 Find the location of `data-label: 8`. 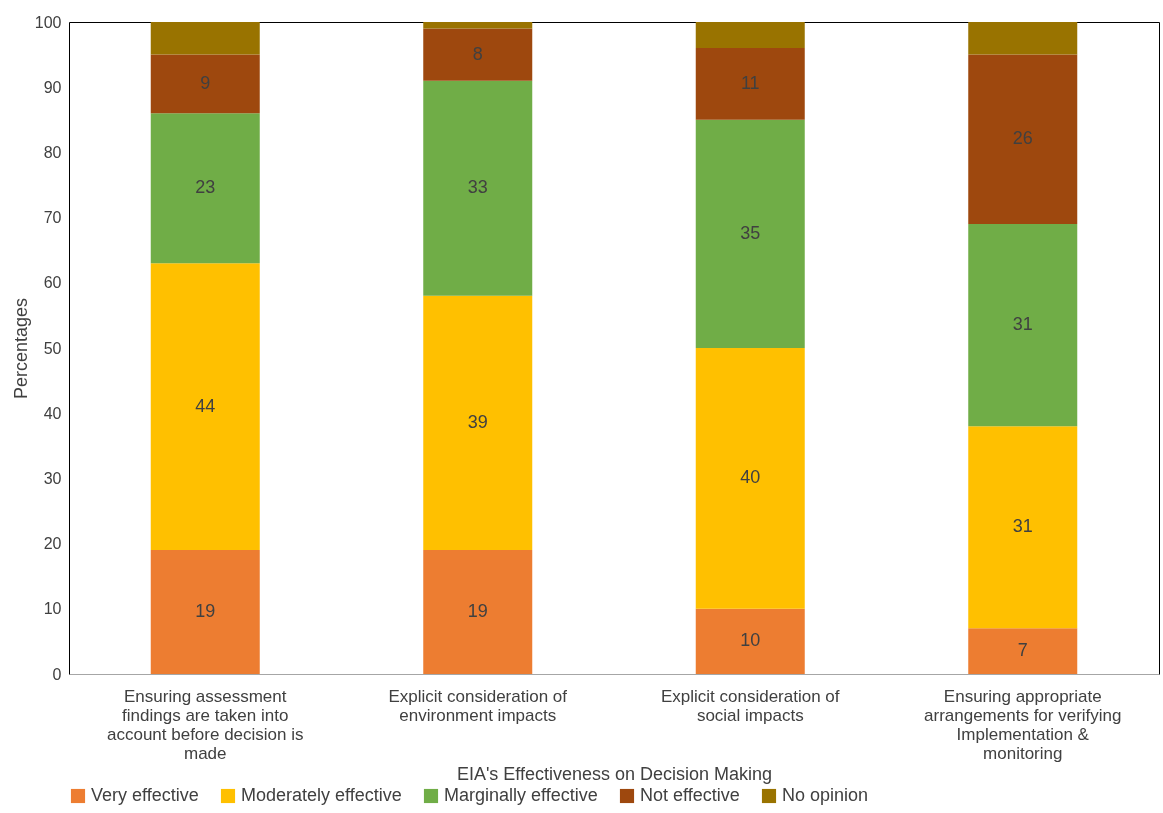

data-label: 8 is located at coordinates (477, 53).